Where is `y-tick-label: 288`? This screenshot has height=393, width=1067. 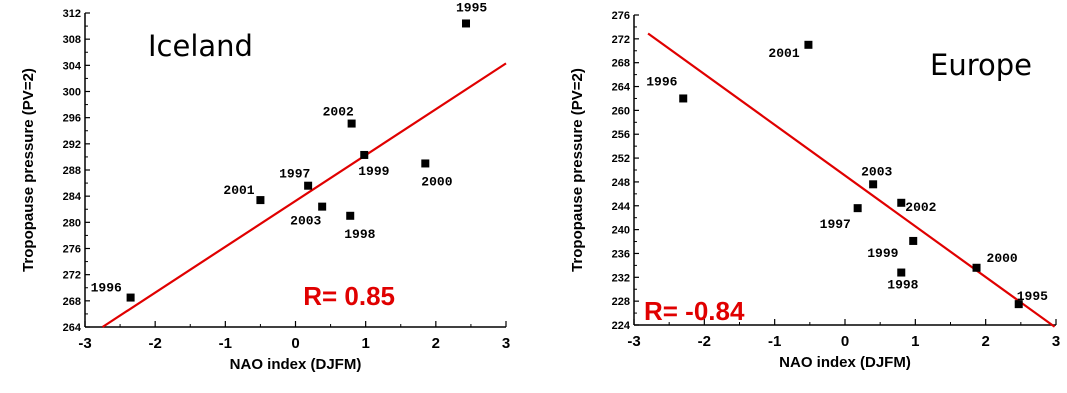 y-tick-label: 288 is located at coordinates (72, 171).